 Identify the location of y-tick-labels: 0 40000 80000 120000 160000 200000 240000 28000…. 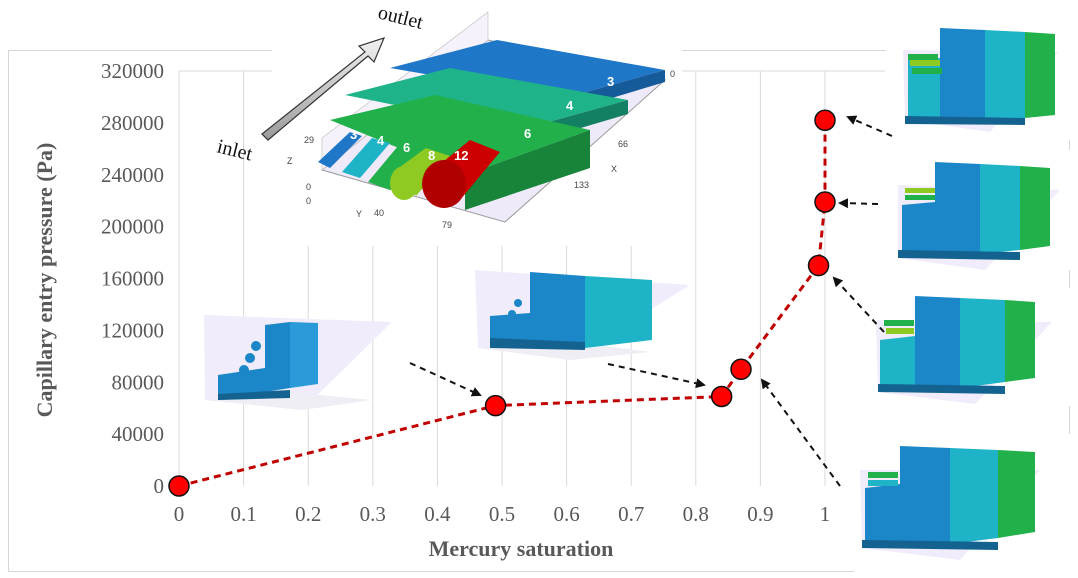
(132, 278).